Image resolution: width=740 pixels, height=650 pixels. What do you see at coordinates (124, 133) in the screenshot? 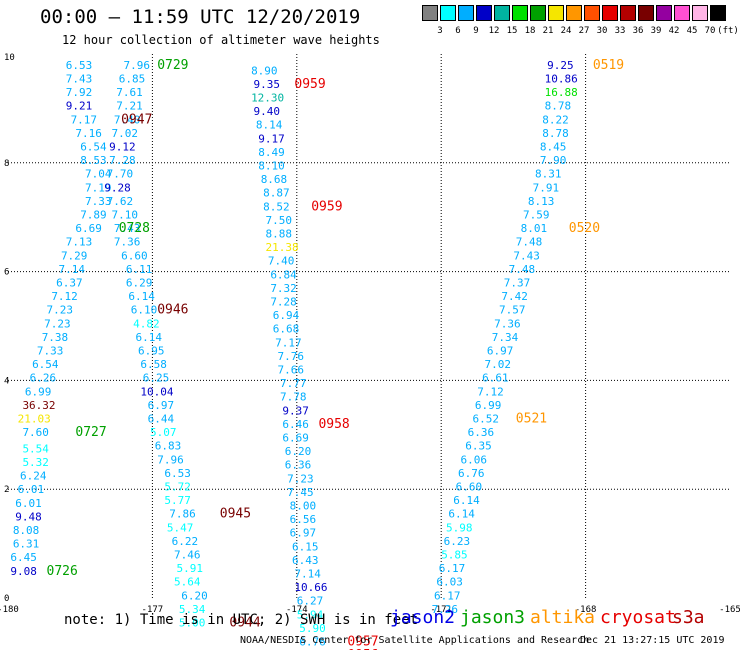
I see `wave-height-value: 7.02` at bounding box center [124, 133].